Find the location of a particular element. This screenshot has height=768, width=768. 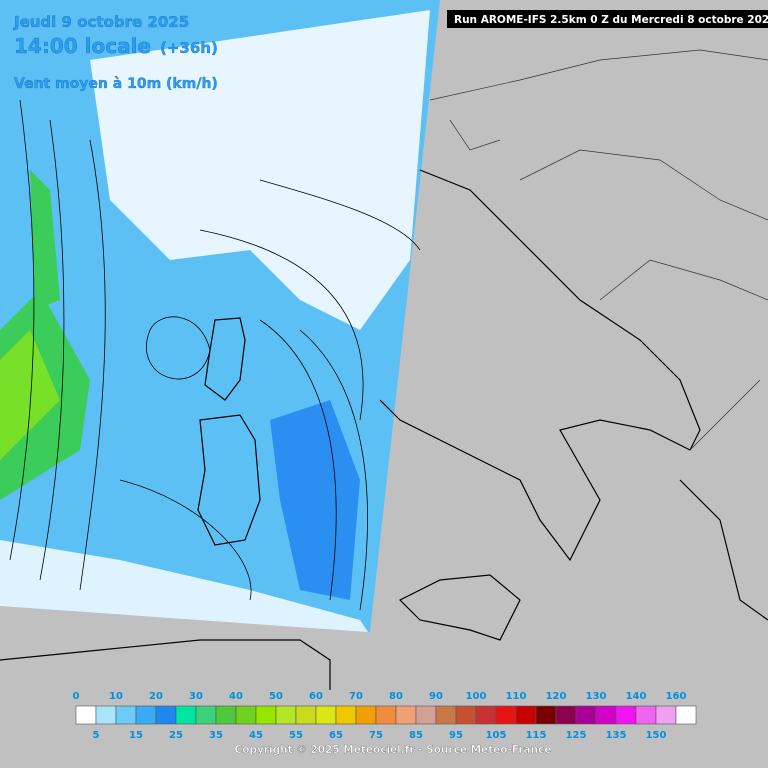

legend-label: 30 is located at coordinates (196, 696).